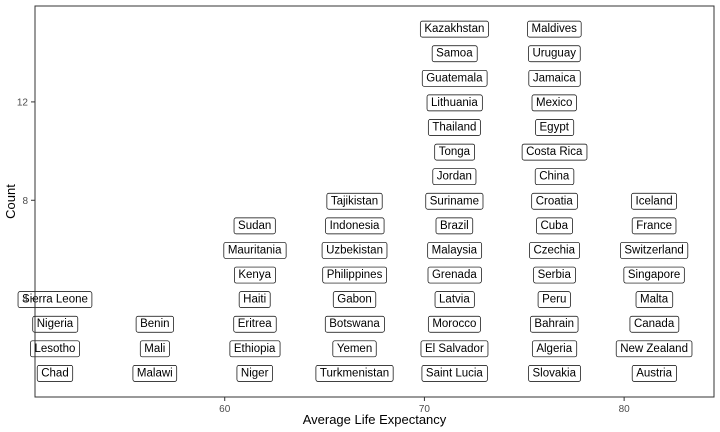  I want to click on data-label-canada: Canada, so click(654, 324).